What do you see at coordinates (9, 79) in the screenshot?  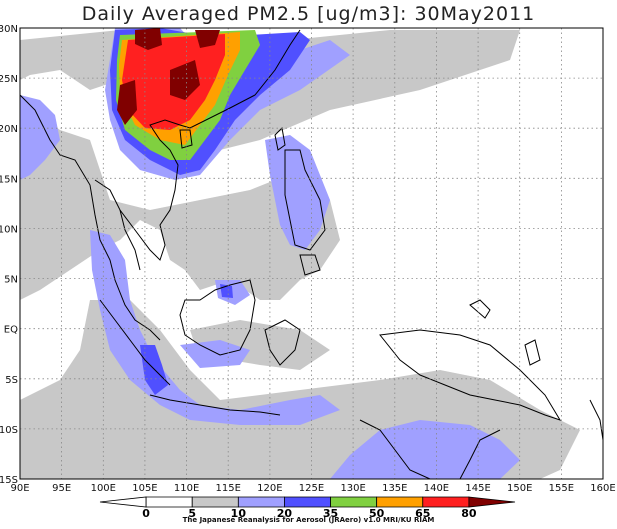 I see `lat-label-25N: 25N` at bounding box center [9, 79].